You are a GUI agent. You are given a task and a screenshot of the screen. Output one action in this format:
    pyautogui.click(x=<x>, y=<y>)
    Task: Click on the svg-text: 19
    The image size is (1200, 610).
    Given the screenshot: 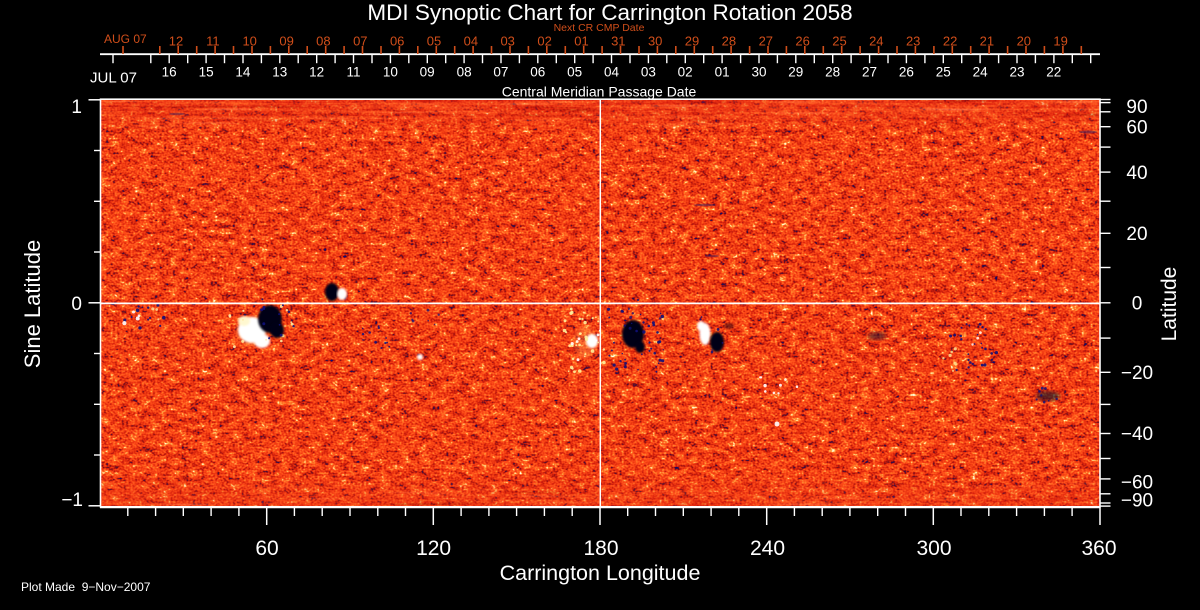 What is the action you would take?
    pyautogui.click(x=1060, y=41)
    